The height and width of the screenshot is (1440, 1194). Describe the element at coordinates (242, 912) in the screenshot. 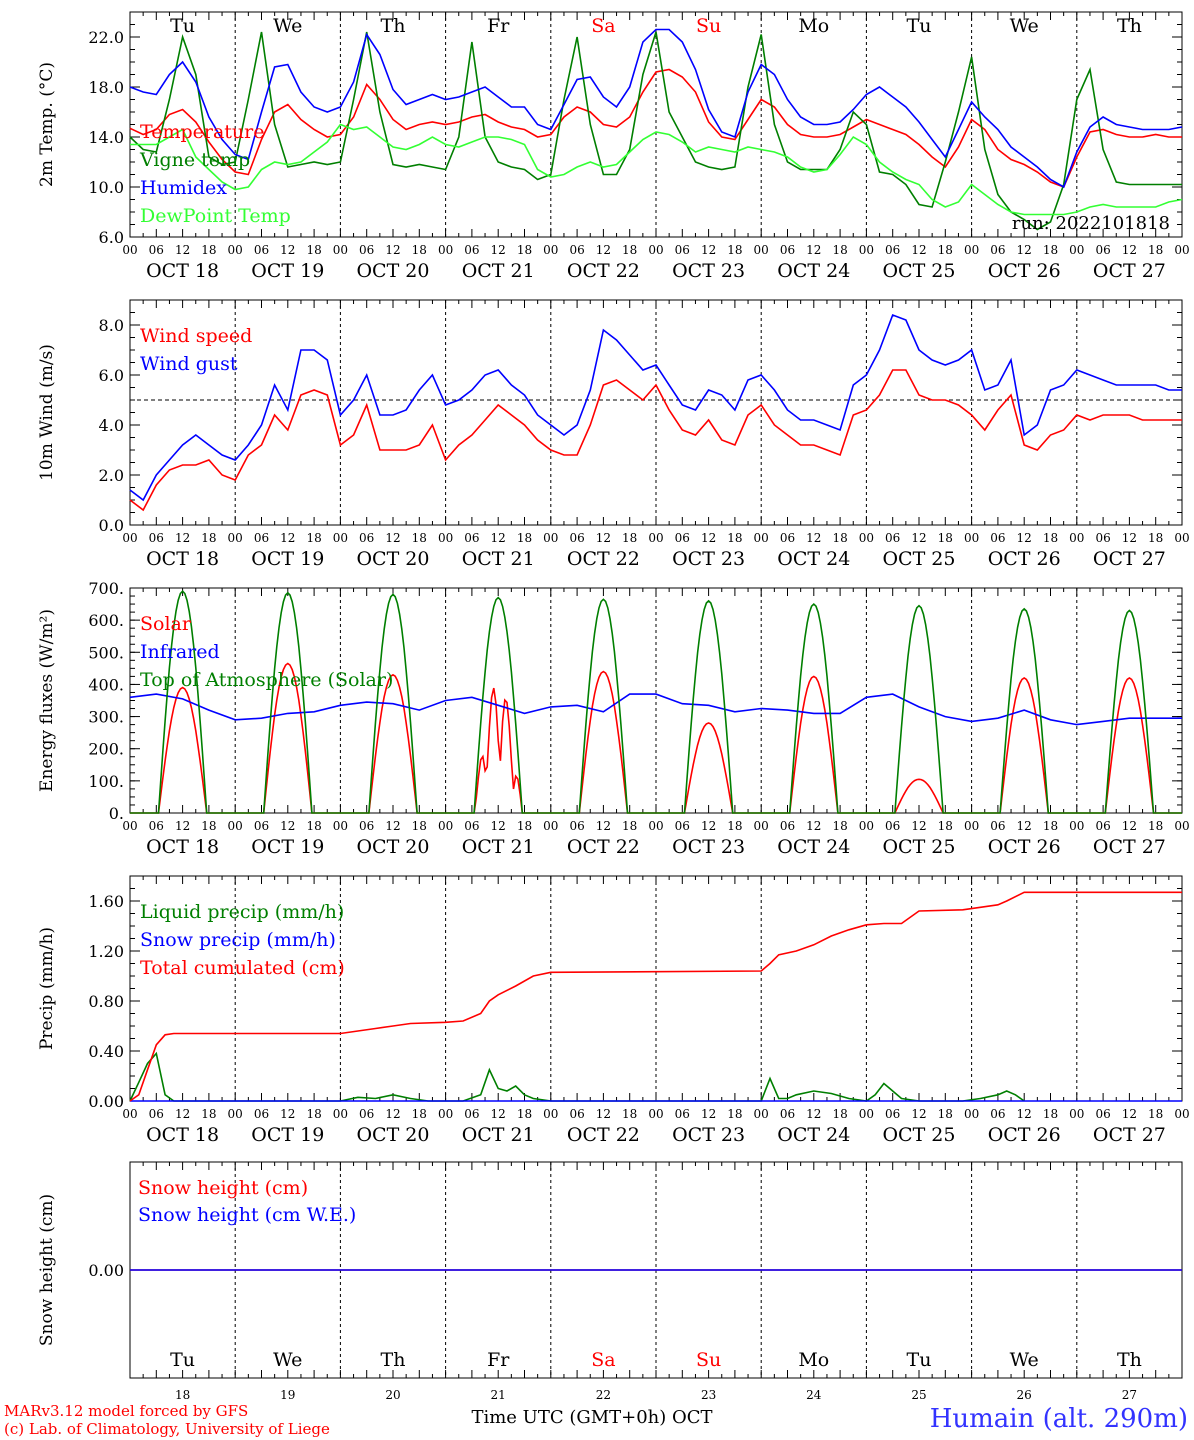

I see `legend-entry: Liquid precip (mm/h)` at that location.